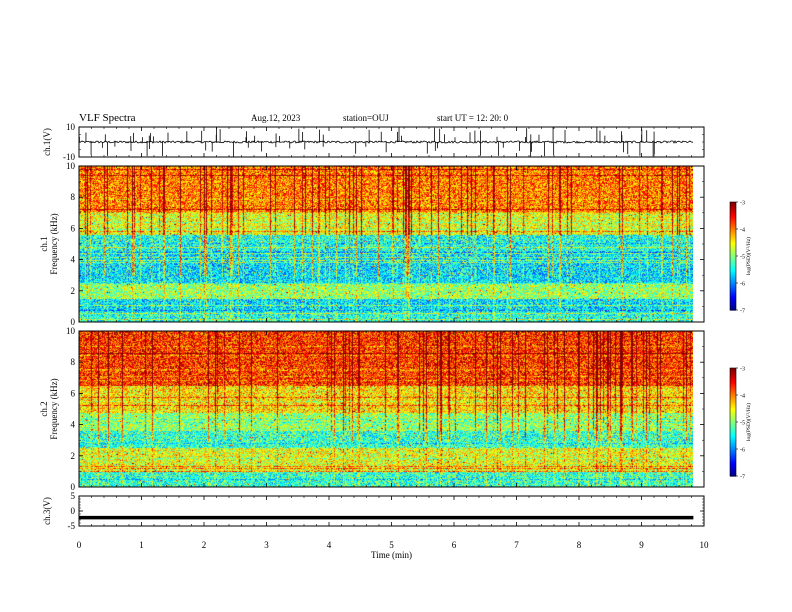 This screenshot has height=612, width=792. I want to click on ch1-waveform-panel: 10 -10 ch.1(V), so click(373, 142).